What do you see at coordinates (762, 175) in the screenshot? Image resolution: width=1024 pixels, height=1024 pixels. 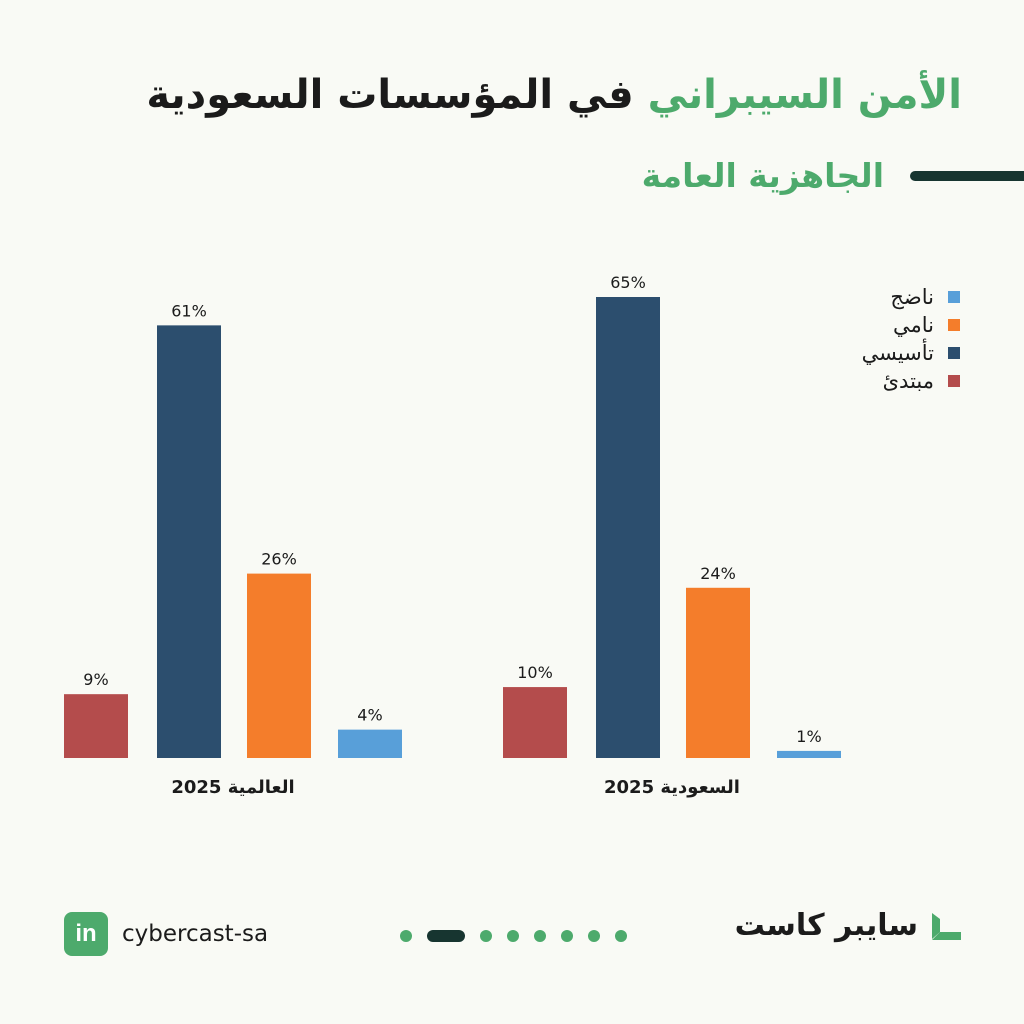 I see `subtitle: الجاهزية العامة` at bounding box center [762, 175].